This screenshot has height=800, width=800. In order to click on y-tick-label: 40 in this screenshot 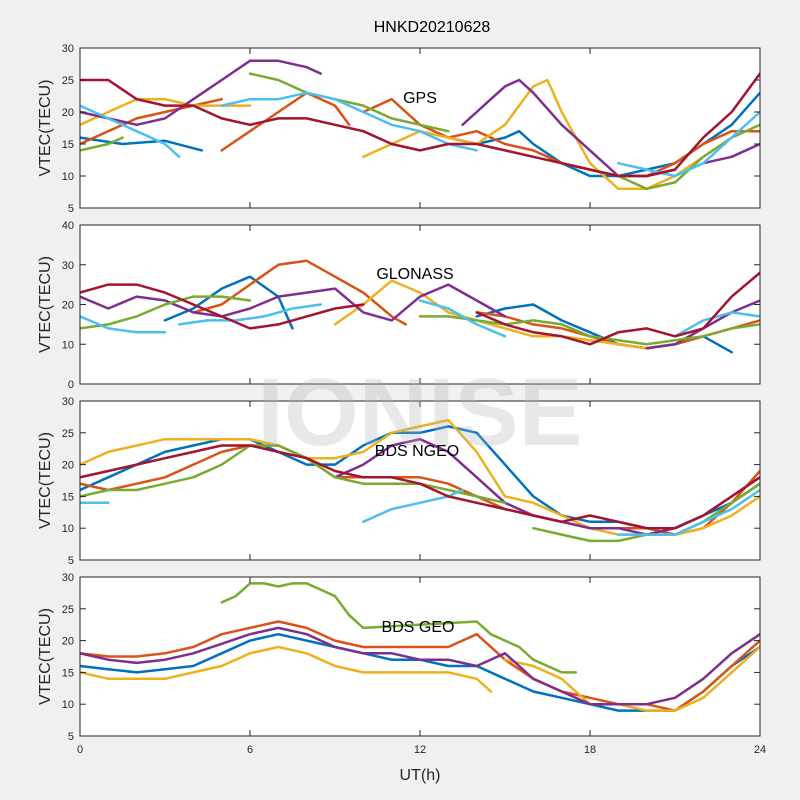, I will do `click(68, 226)`.